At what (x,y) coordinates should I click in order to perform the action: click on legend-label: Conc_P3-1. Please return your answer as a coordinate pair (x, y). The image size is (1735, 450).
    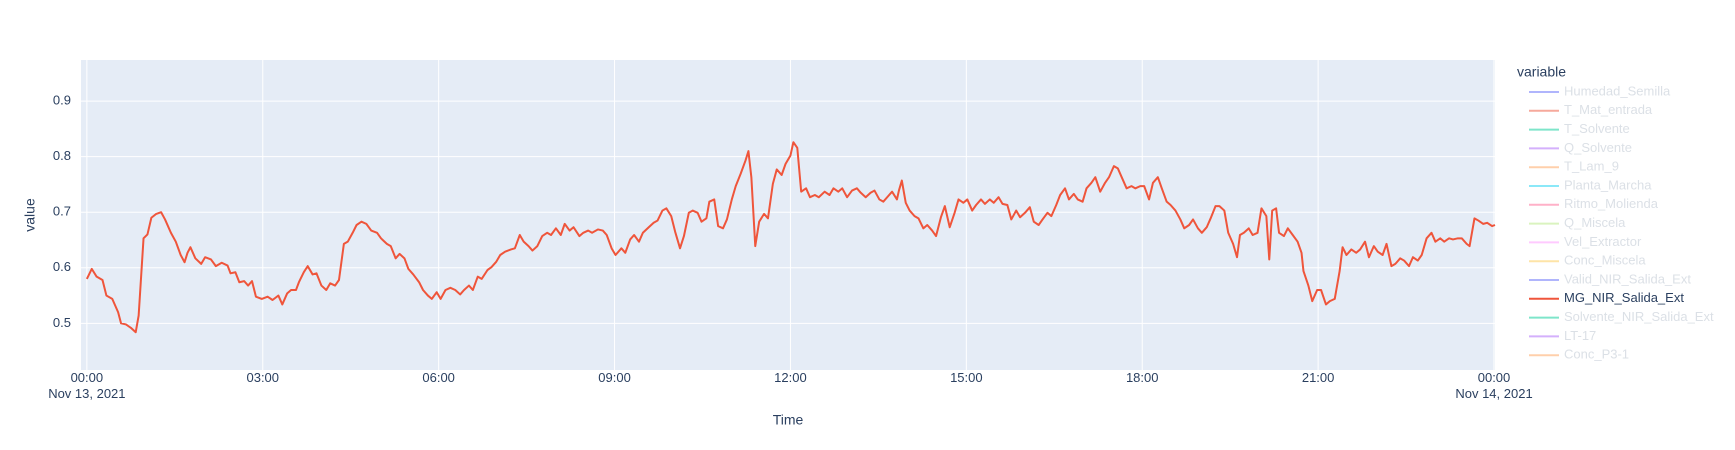
    Looking at the image, I should click on (1596, 354).